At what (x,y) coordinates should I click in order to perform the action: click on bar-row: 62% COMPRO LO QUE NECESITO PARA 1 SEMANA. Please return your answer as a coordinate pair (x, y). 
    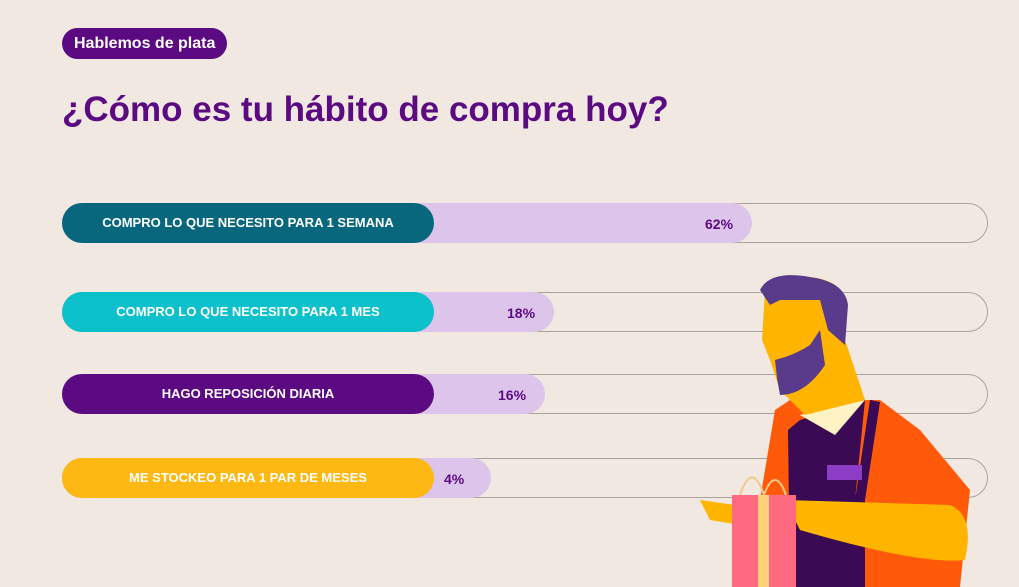
    Looking at the image, I should click on (525, 223).